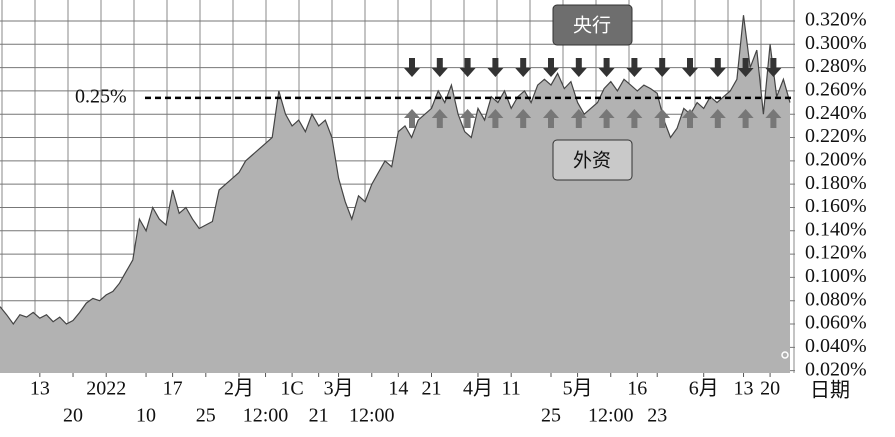 The image size is (895, 437). I want to click on y-tick-label: 0.300%, so click(836, 43).